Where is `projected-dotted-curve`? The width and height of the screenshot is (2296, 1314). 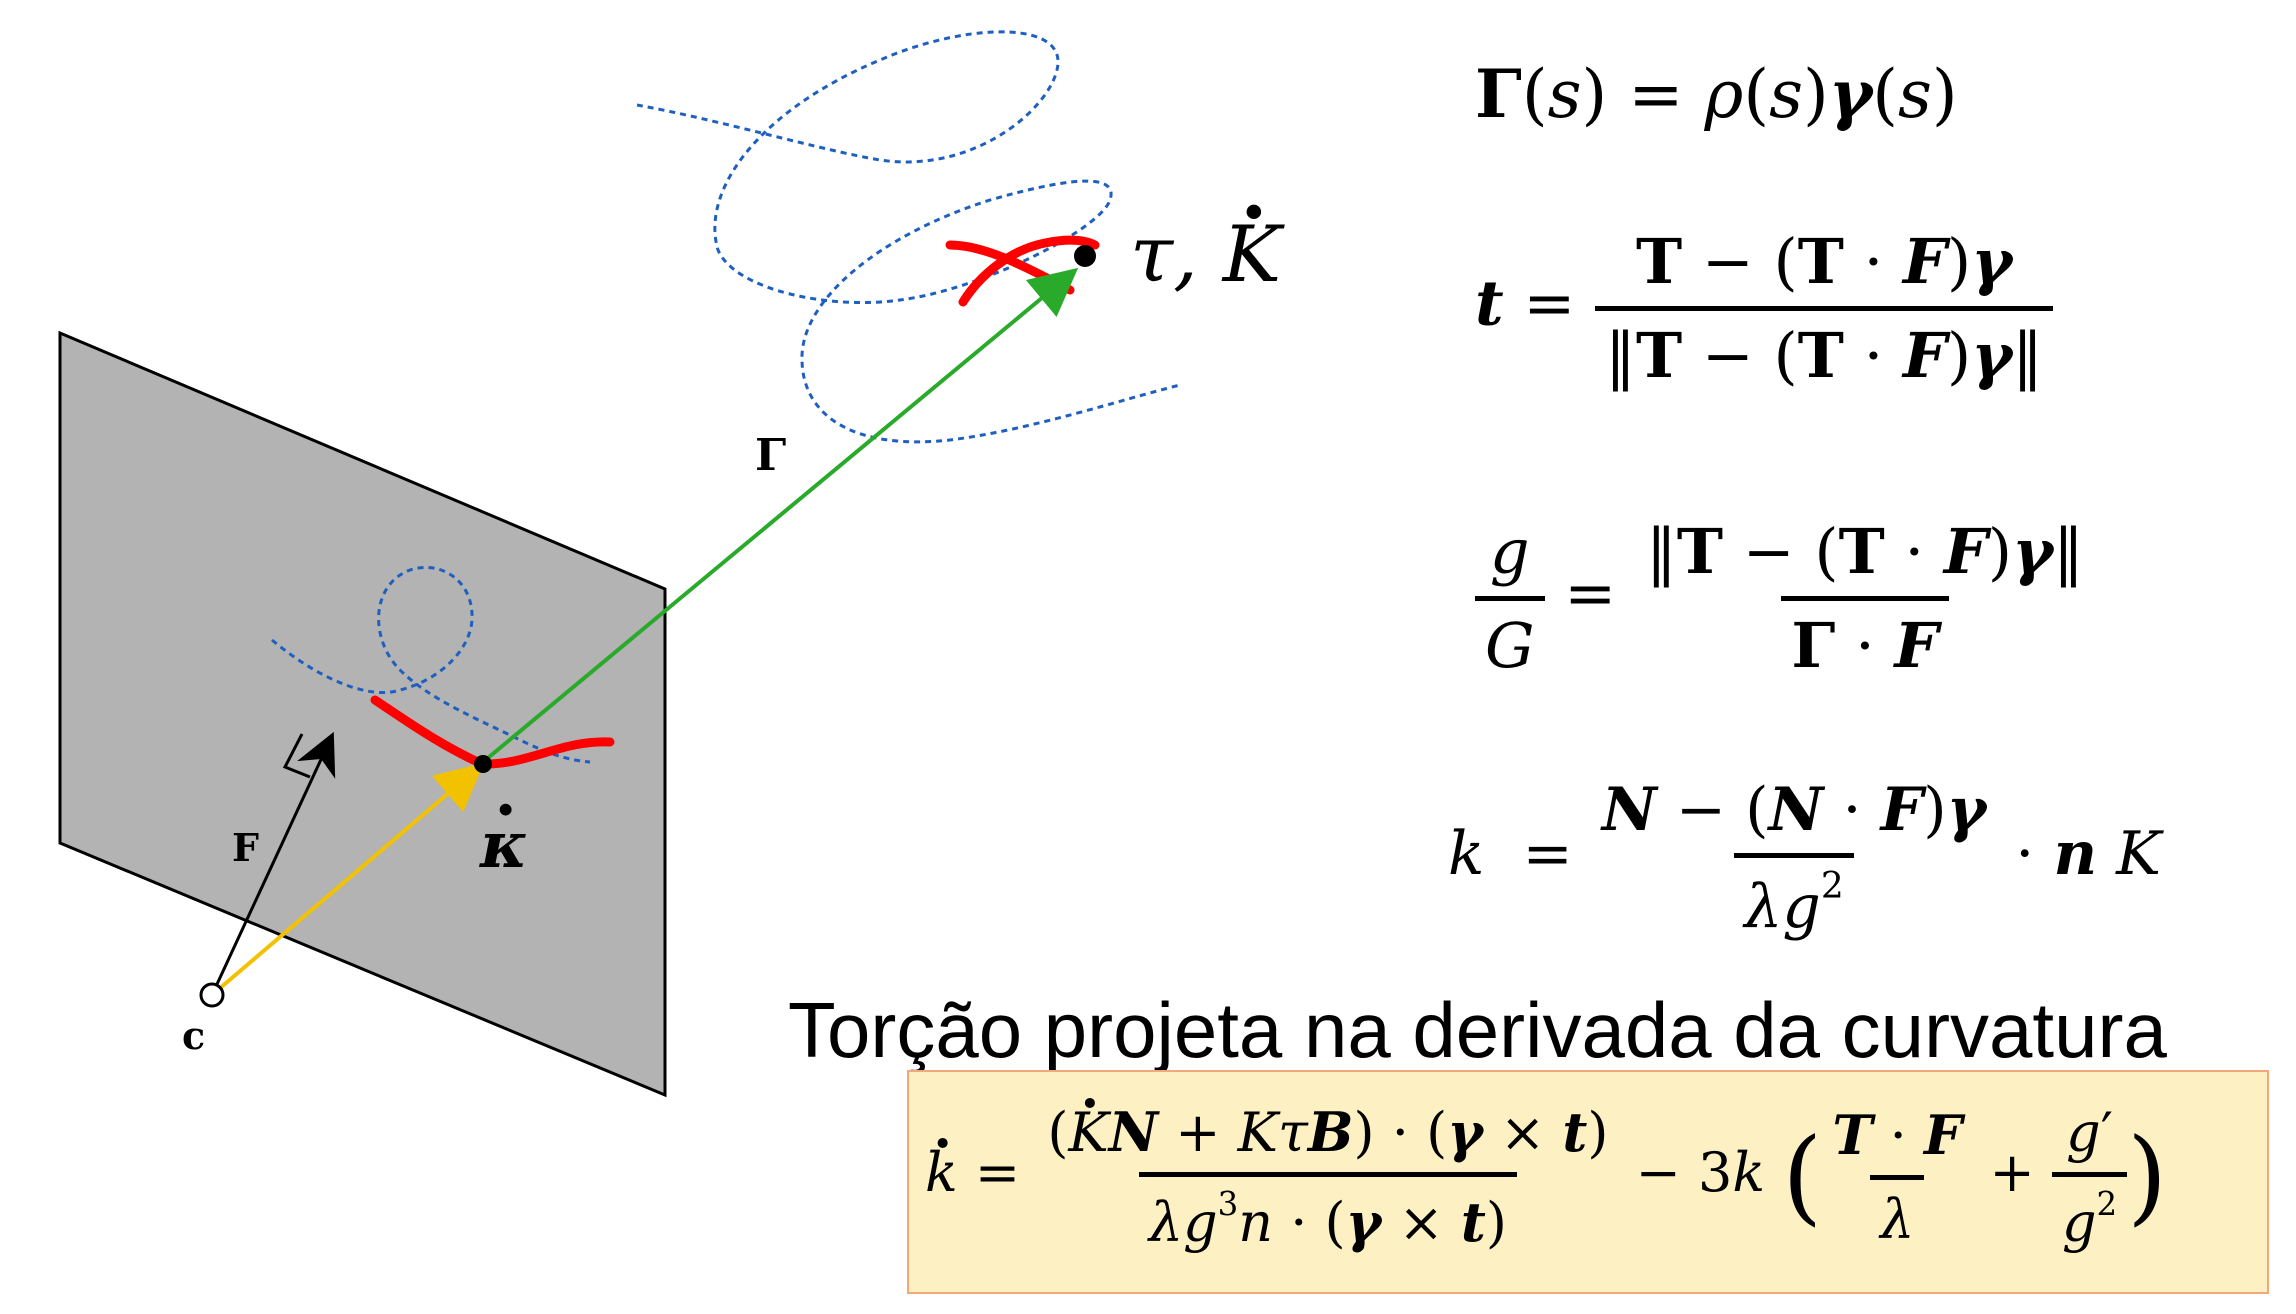 projected-dotted-curve is located at coordinates (431, 664).